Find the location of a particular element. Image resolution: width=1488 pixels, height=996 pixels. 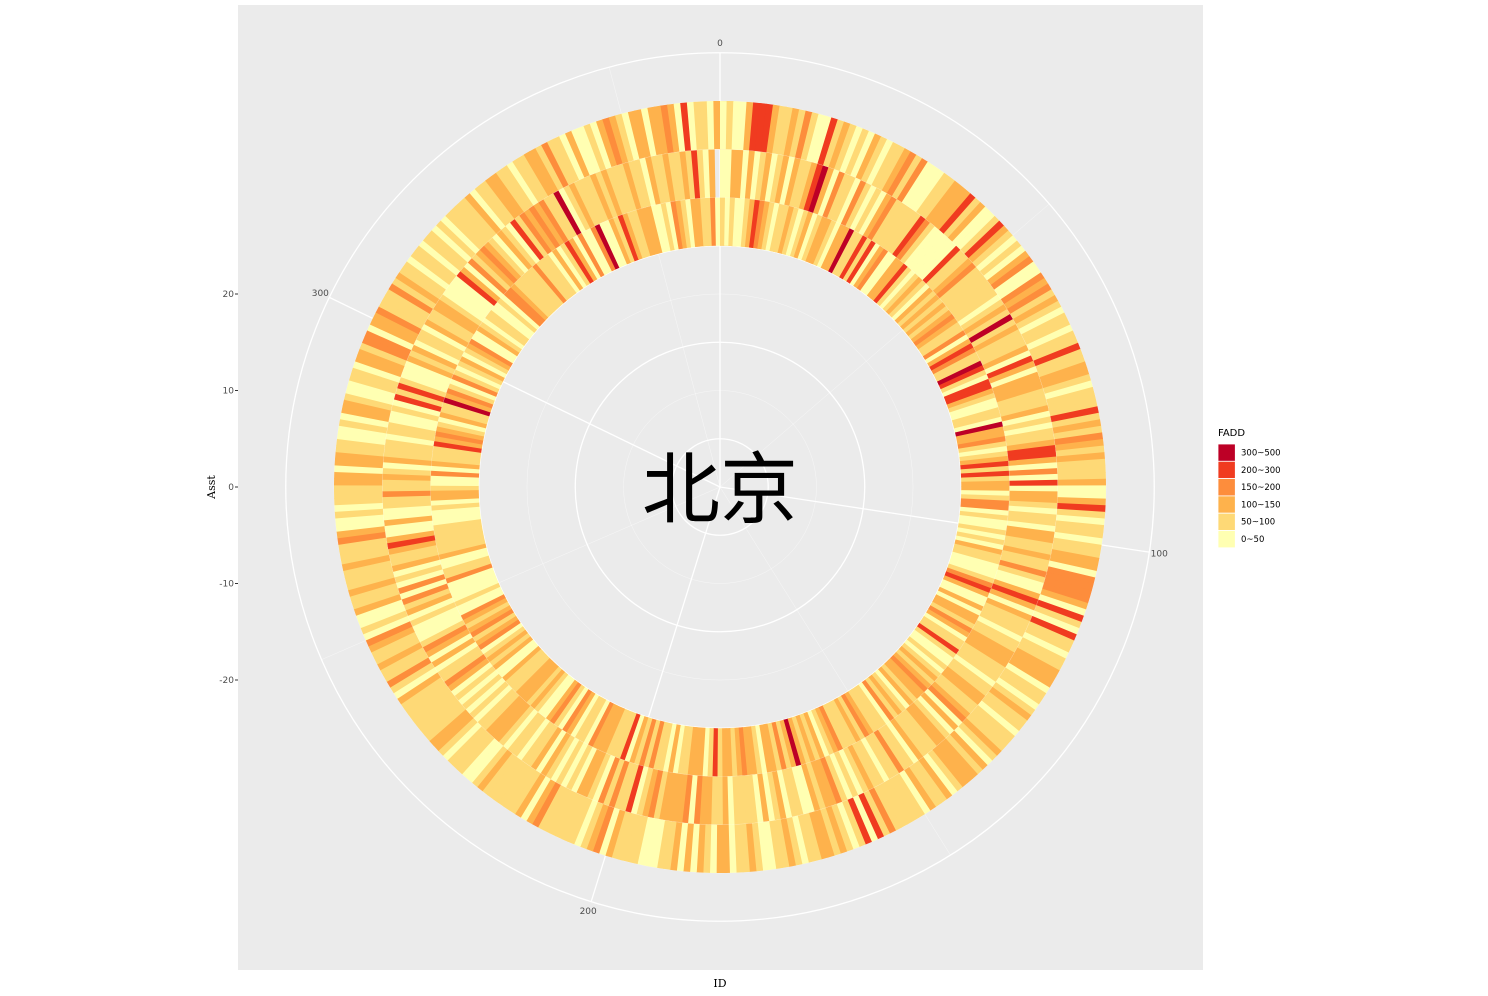

radial-tick-label: -10 is located at coordinates (226, 585).